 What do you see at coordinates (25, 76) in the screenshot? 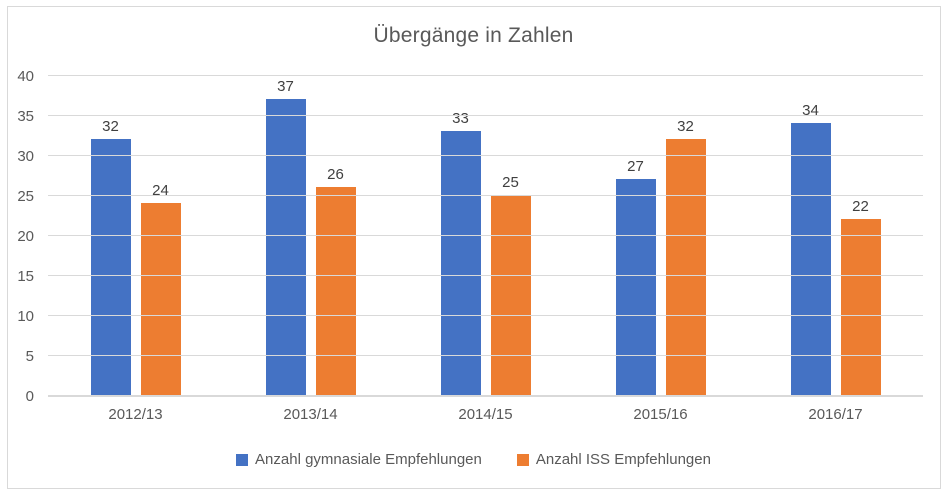
I see `y-tick-label: 40` at bounding box center [25, 76].